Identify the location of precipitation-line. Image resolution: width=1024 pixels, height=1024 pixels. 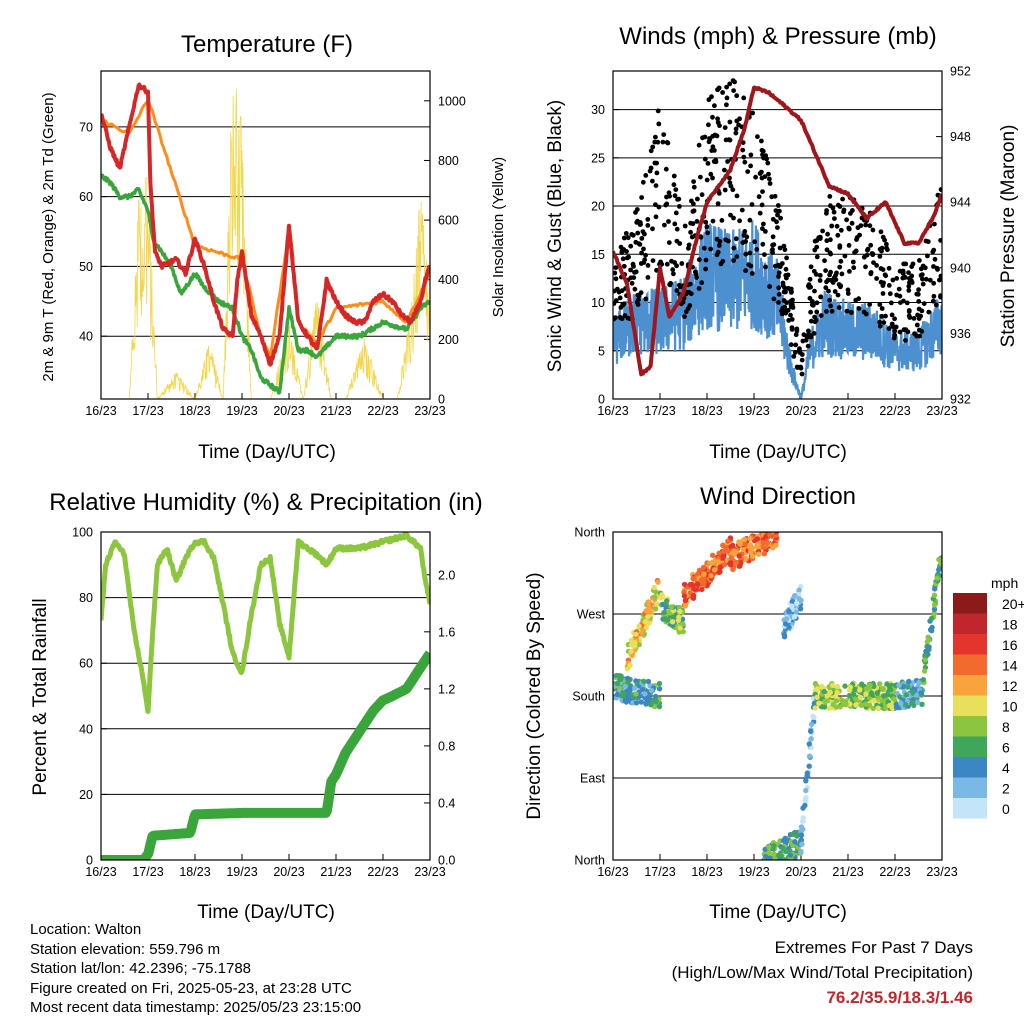
(265, 754).